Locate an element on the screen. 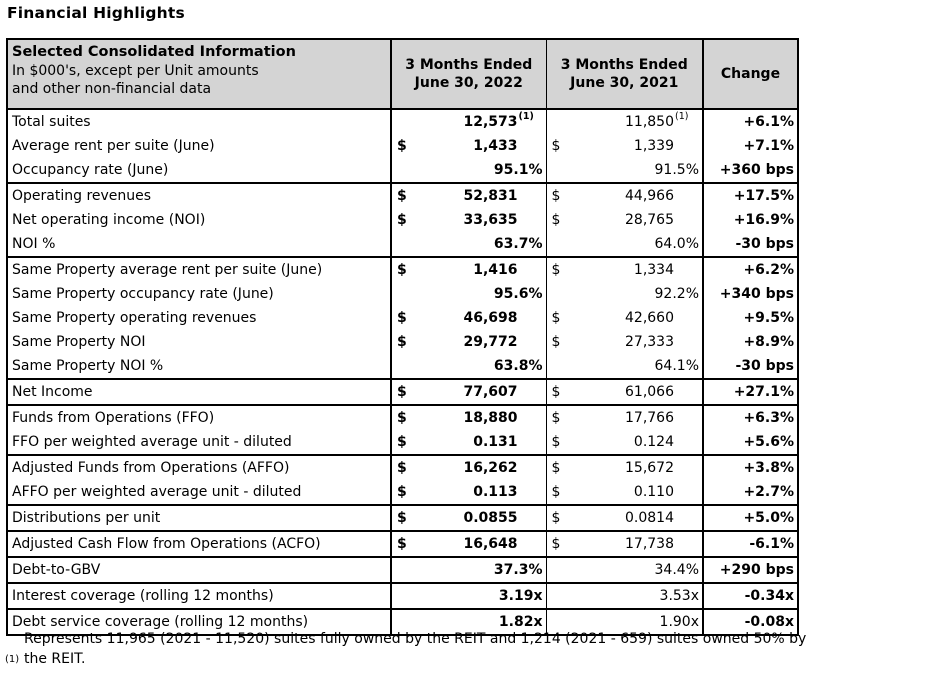 The height and width of the screenshot is (680, 928). value-2021: 1.90x is located at coordinates (679, 622).